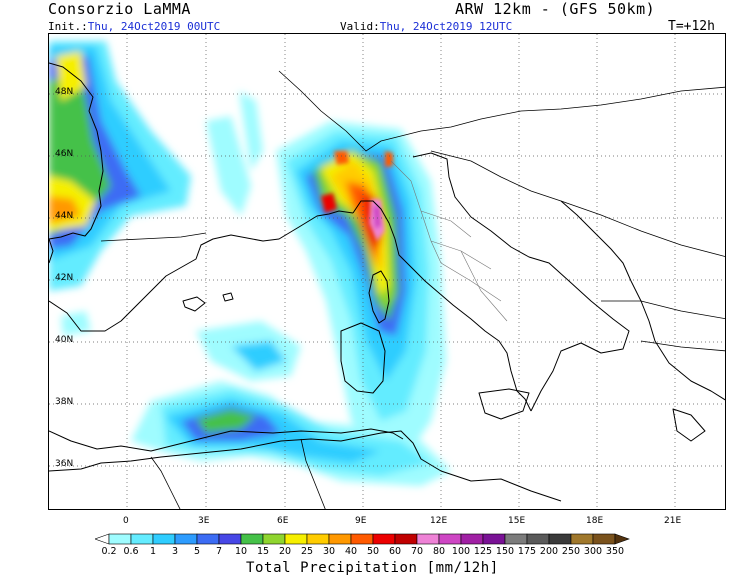  Describe the element at coordinates (622, 539) in the screenshot. I see `colorbar-arrow-high` at that location.